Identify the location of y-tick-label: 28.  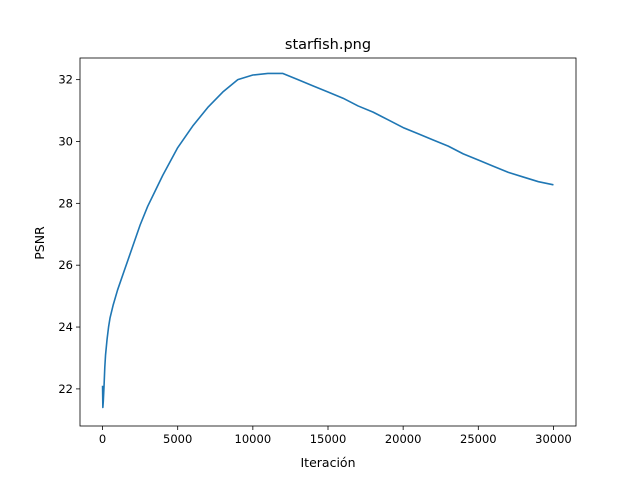
(65, 203).